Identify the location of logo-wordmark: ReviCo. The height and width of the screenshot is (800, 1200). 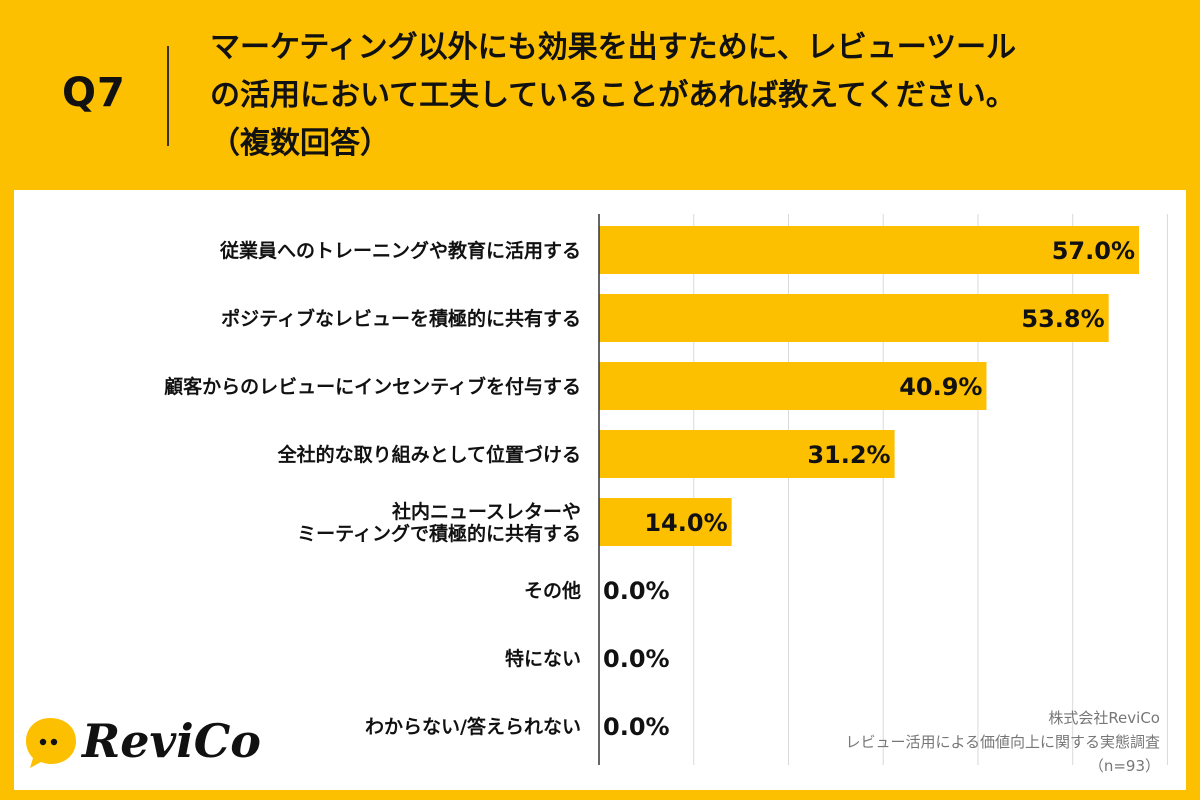
(171, 741).